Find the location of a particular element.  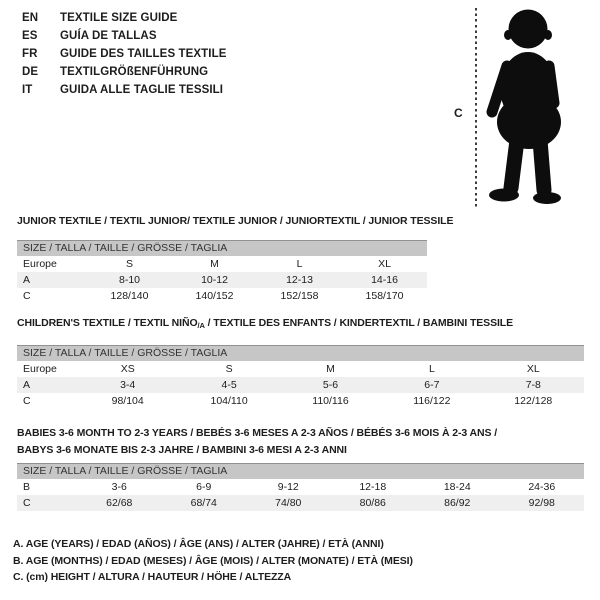

table-row: A 8-10 10-12 12-13 14-16 is located at coordinates (222, 280).